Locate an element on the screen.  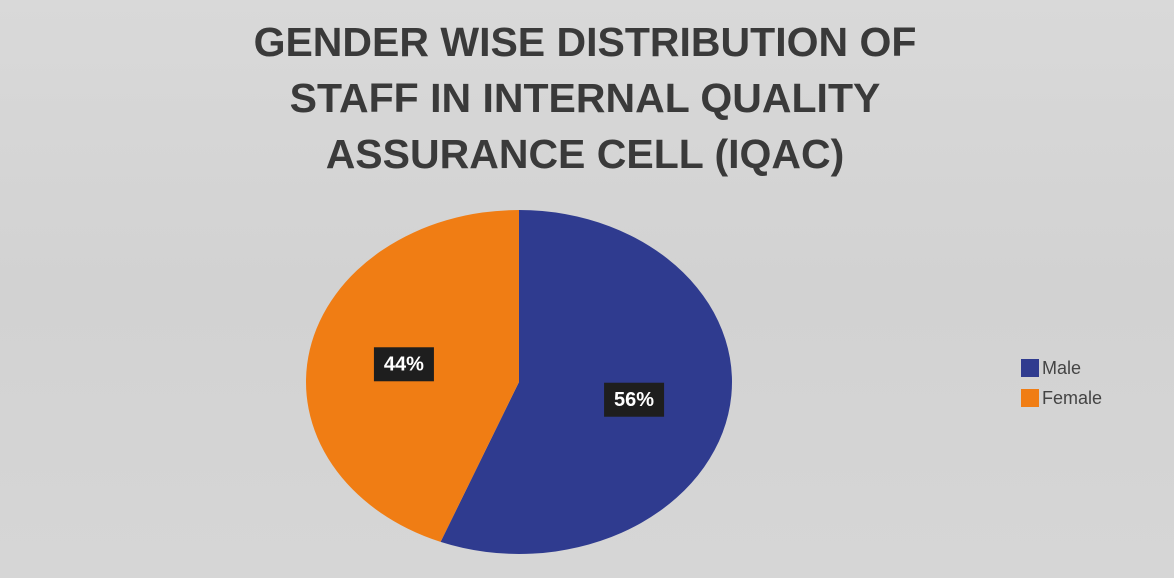
legend-label: Male is located at coordinates (1061, 368).